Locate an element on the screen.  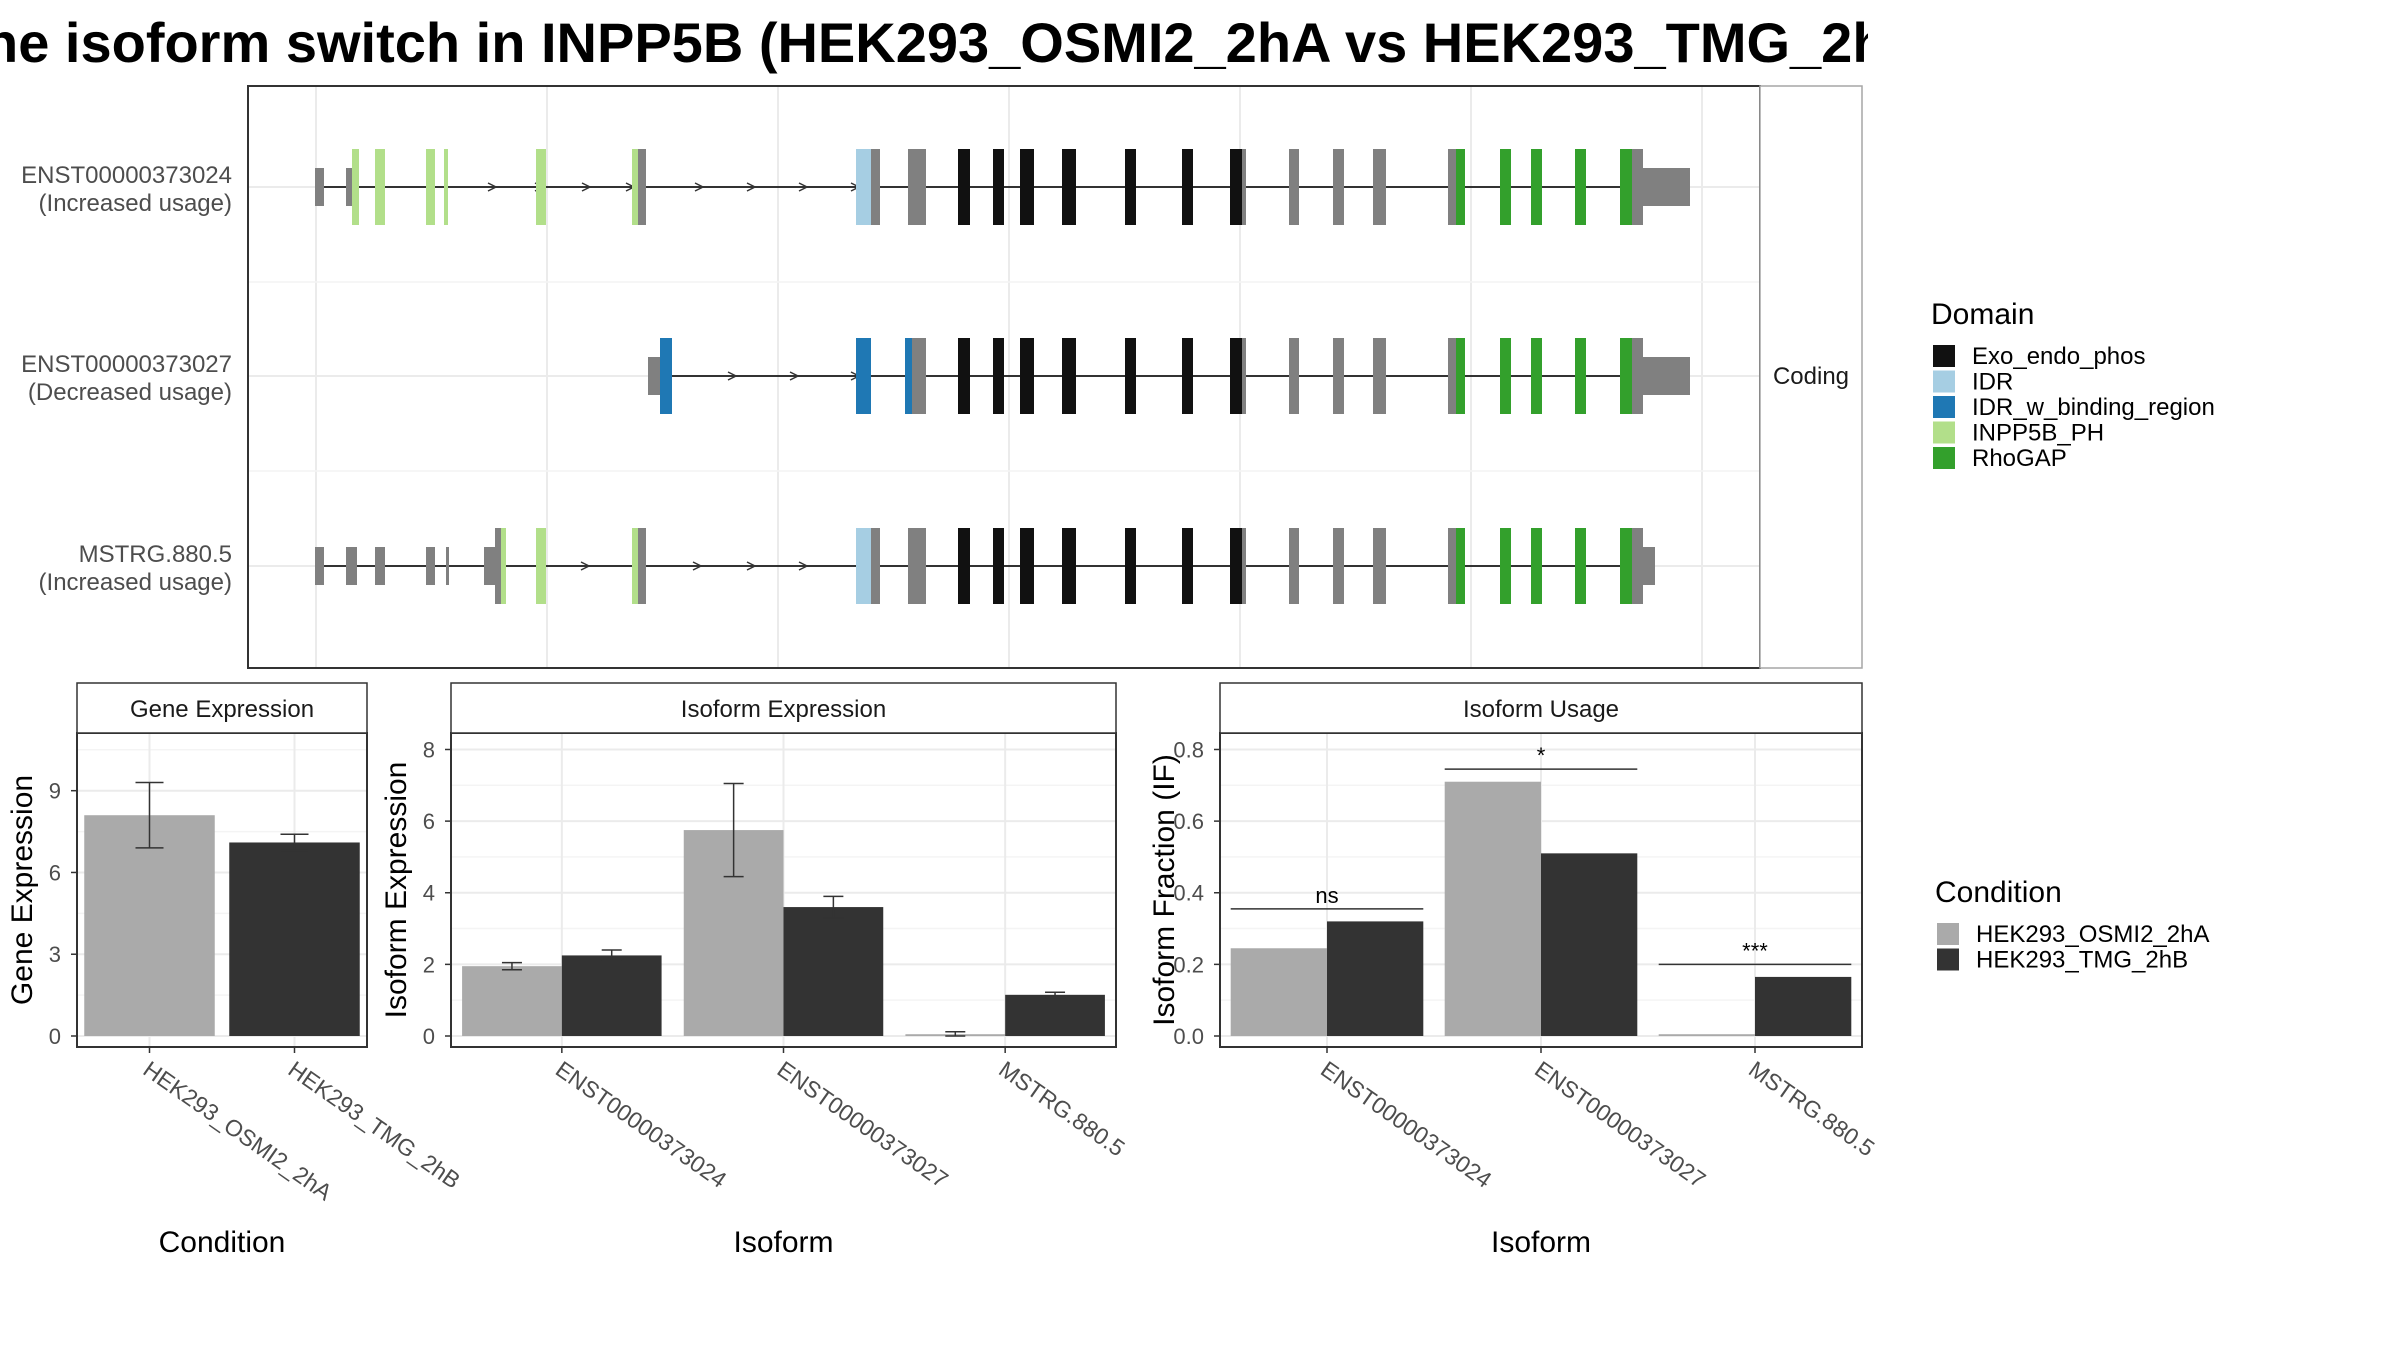
legend-condition-title: Condition is located at coordinates (1998, 892).